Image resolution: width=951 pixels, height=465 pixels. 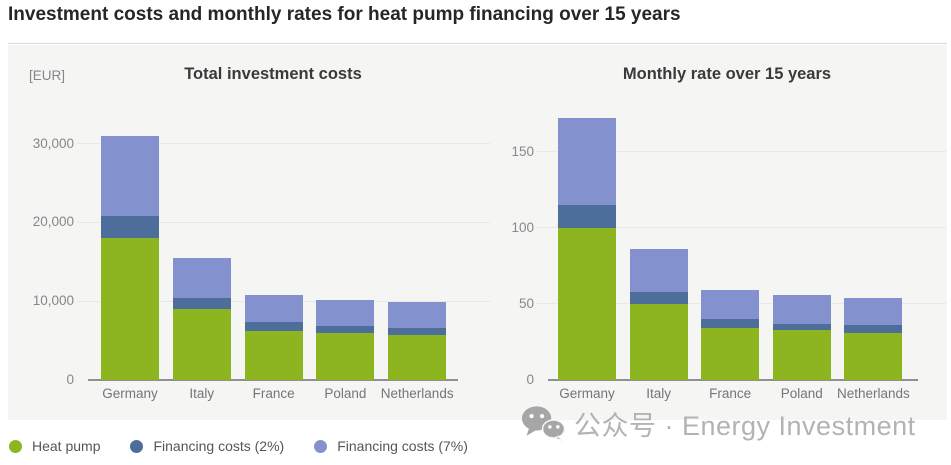 What do you see at coordinates (727, 74) in the screenshot?
I see `chart-title-monthly-rate: Monthly rate over 15 years` at bounding box center [727, 74].